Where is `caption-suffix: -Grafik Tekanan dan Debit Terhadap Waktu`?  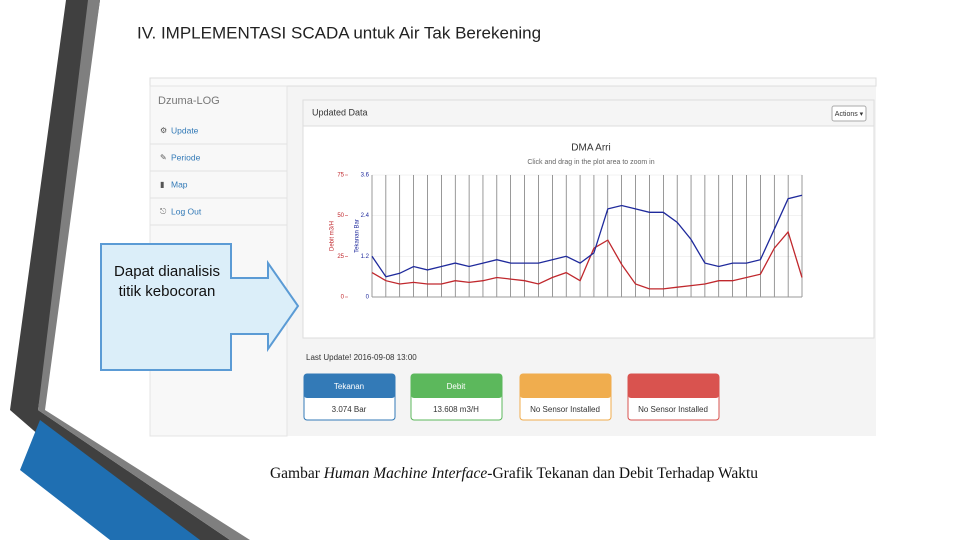
caption-suffix: -Grafik Tekanan dan Debit Terhadap Waktu is located at coordinates (623, 473).